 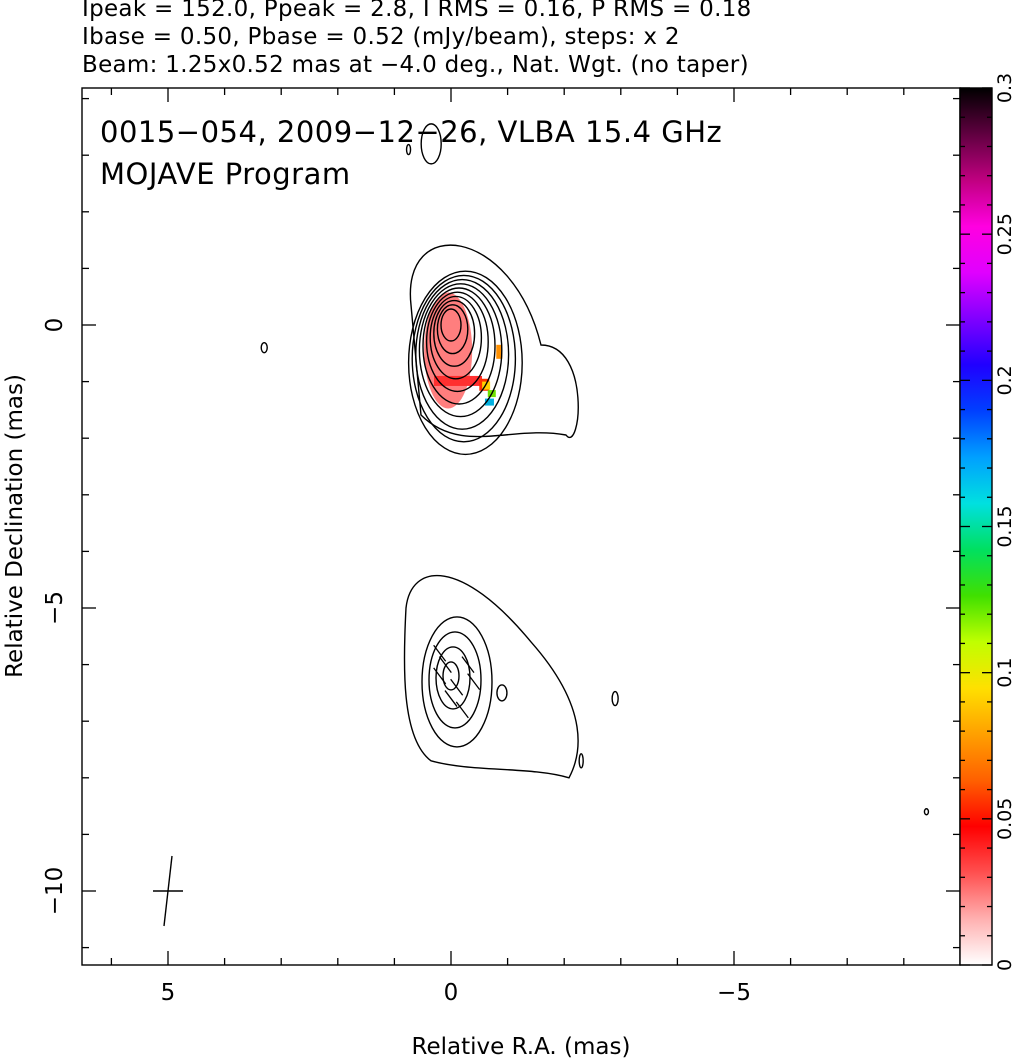 I want to click on pol-pixel-yellow, so click(x=486, y=385).